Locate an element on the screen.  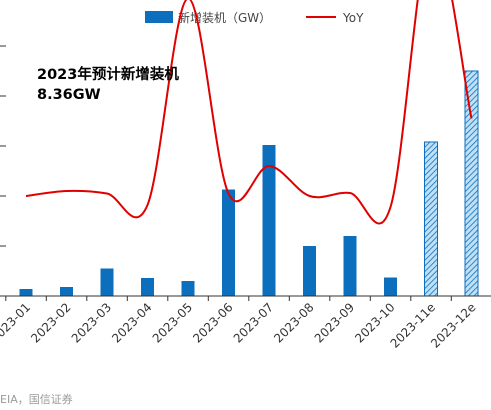
x-tick-label: 2023-09 is located at coordinates (334, 322).